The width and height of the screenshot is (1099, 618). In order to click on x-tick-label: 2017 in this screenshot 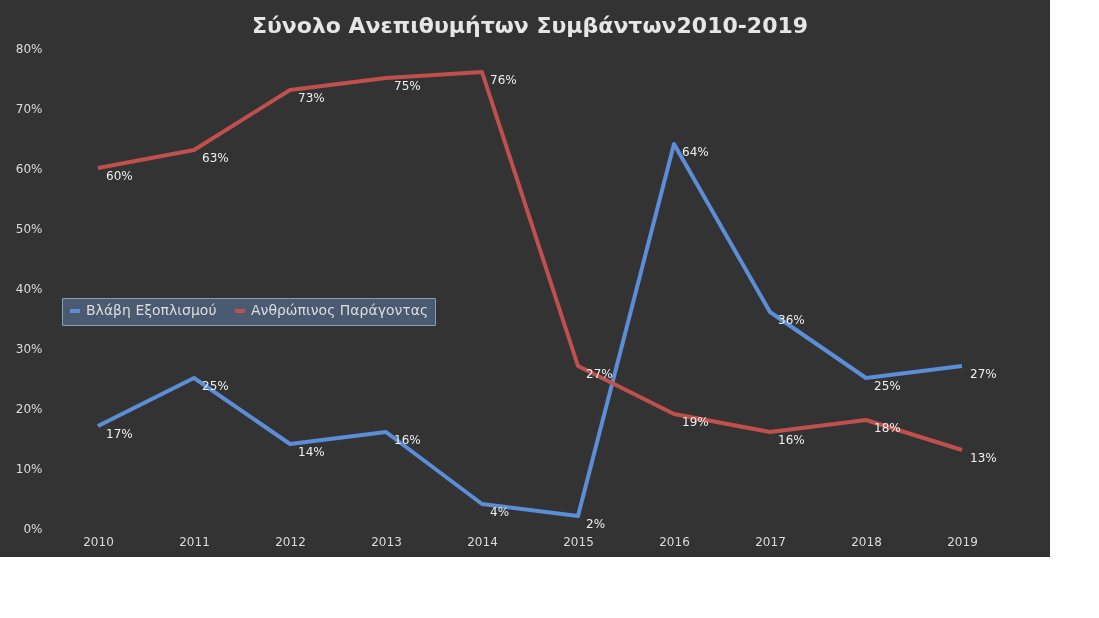, I will do `click(770, 541)`.